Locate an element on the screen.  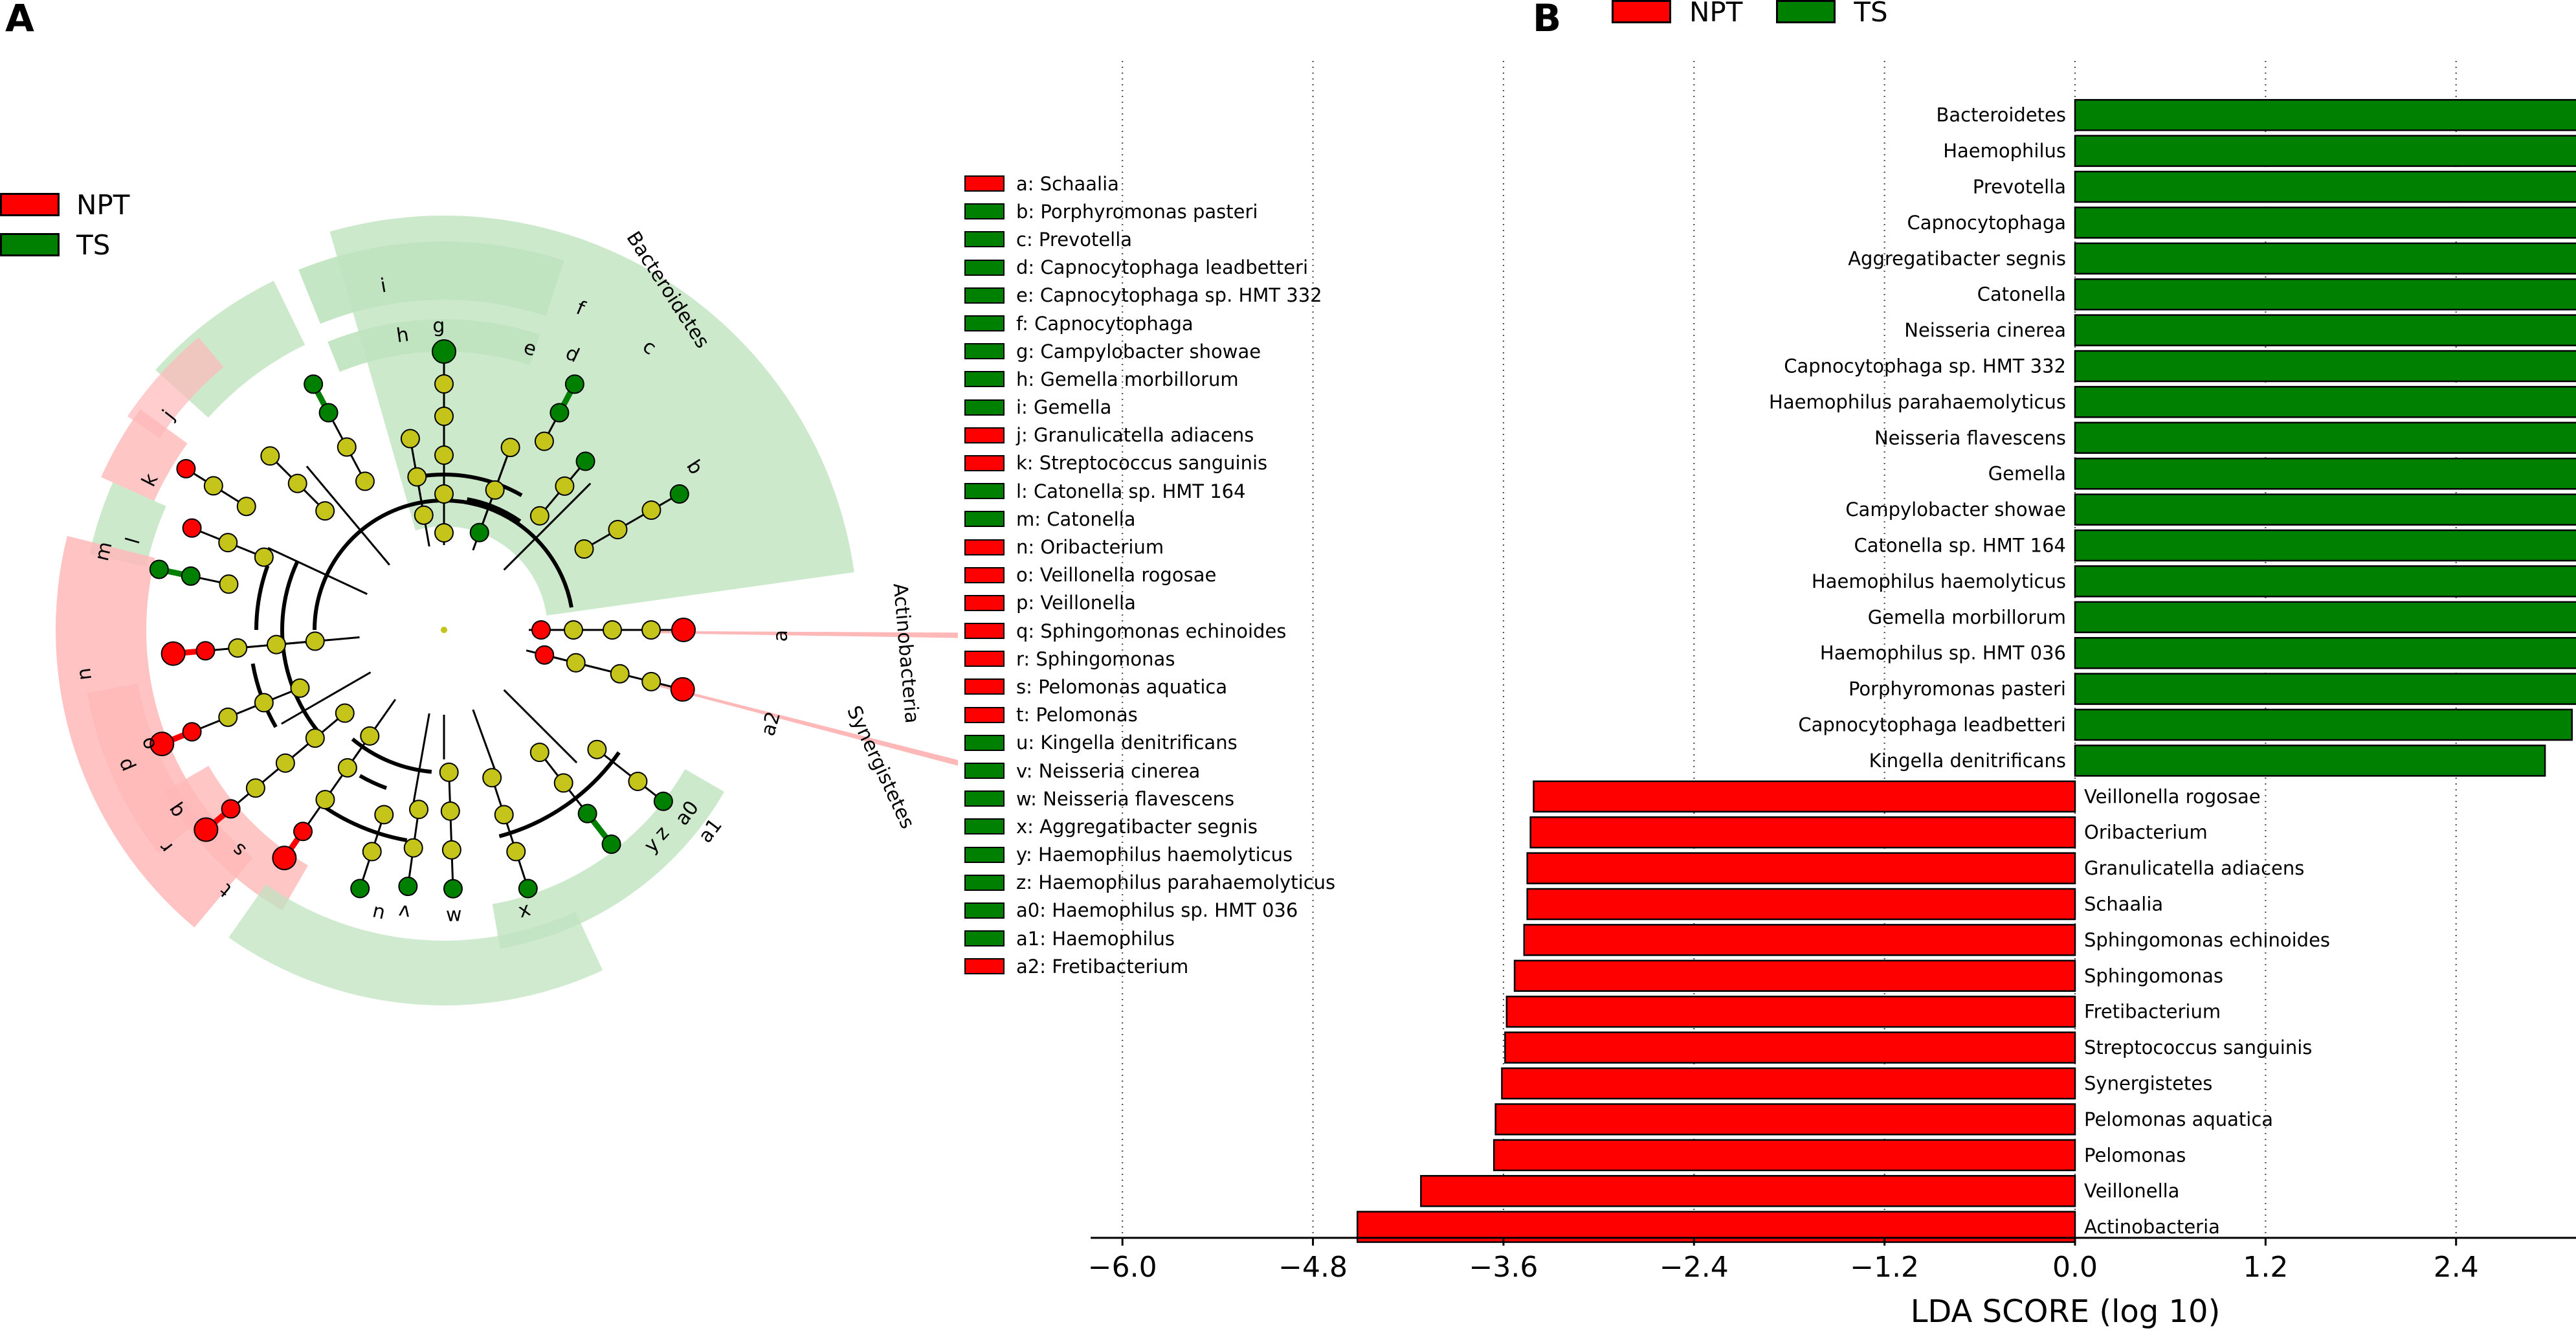
cladogram-legend: NPT TS is located at coordinates (64, 225).